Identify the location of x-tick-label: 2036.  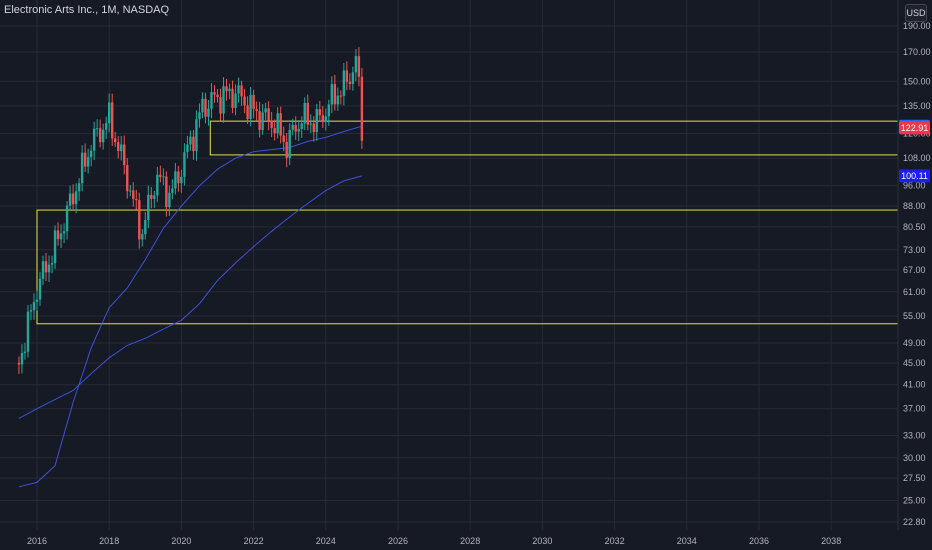
(759, 541).